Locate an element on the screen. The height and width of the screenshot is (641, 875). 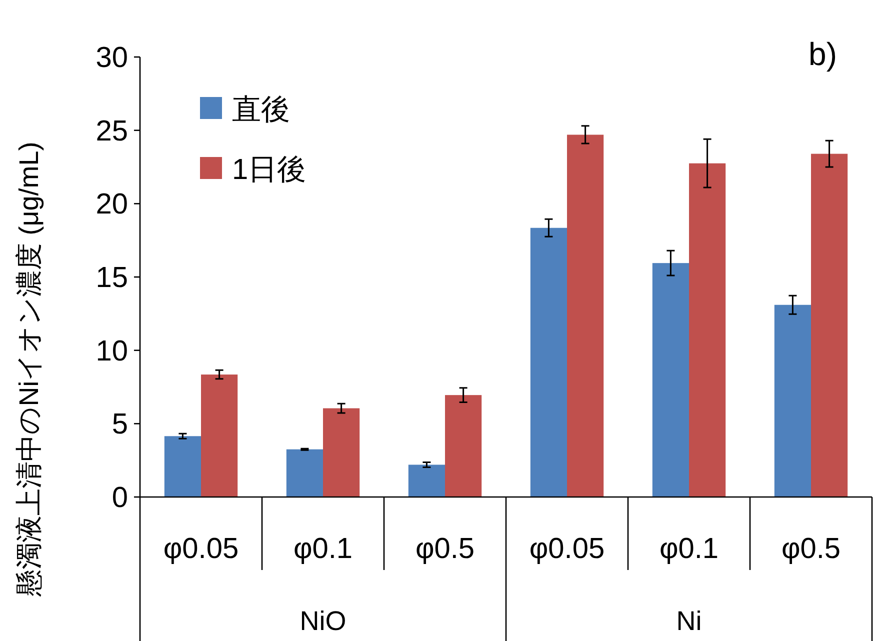
y-tick-label: 20 is located at coordinates (112, 204).